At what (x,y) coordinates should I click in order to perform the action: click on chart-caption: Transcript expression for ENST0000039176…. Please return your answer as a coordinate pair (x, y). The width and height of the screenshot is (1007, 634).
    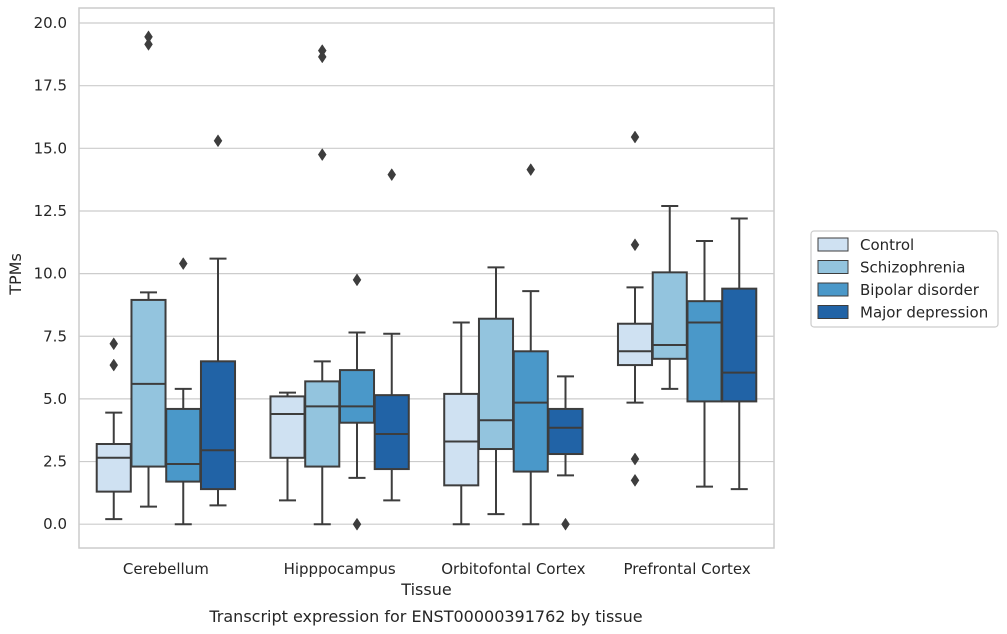
    Looking at the image, I should click on (425, 616).